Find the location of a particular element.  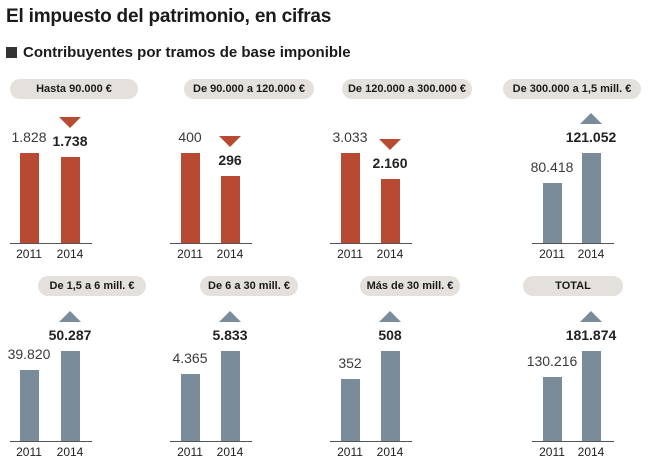

panel-title: De 1,5 a 6 mill. € is located at coordinates (92, 286).